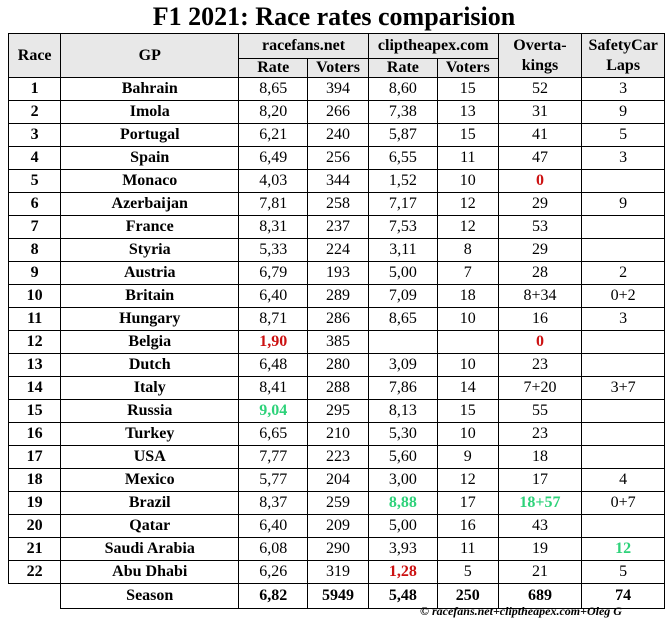 The width and height of the screenshot is (668, 625). Describe the element at coordinates (338, 596) in the screenshot. I see `season-rf-voters: 5949` at that location.